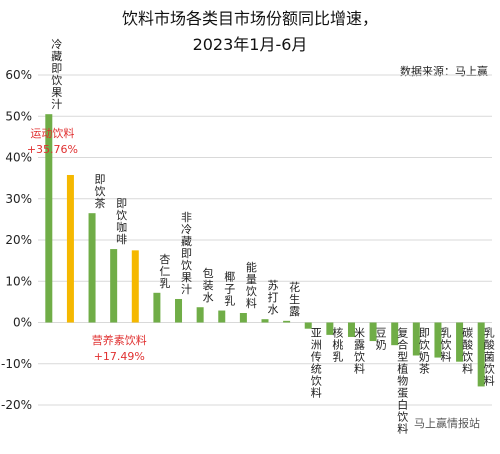  Describe the element at coordinates (18, 199) in the screenshot. I see `y-tick-label: 30%` at that location.